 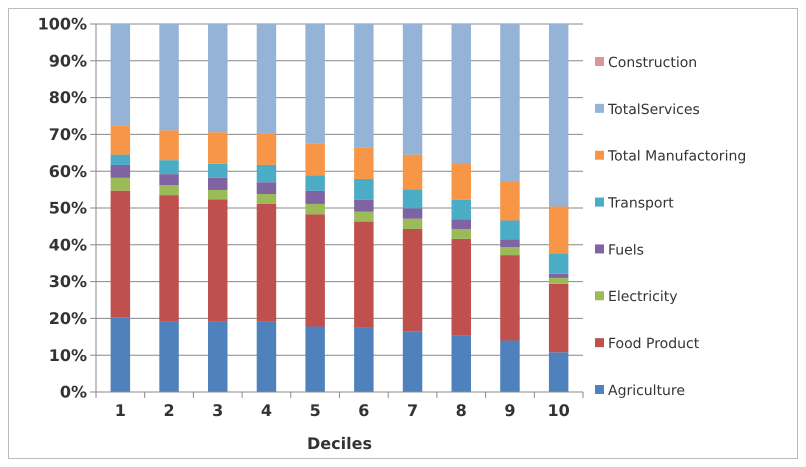 I want to click on y-tick-label: 60%, so click(x=67, y=171).